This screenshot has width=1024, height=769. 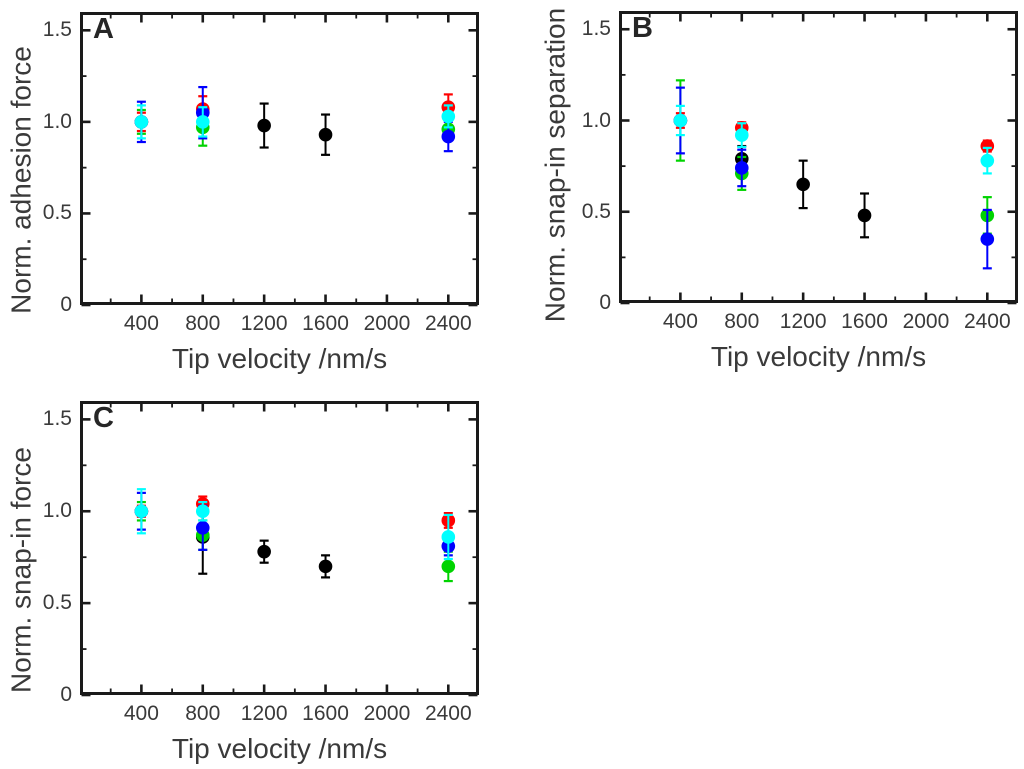 I want to click on panel-a-x-axis-title: Tip velocity /nm/s, so click(x=279, y=358).